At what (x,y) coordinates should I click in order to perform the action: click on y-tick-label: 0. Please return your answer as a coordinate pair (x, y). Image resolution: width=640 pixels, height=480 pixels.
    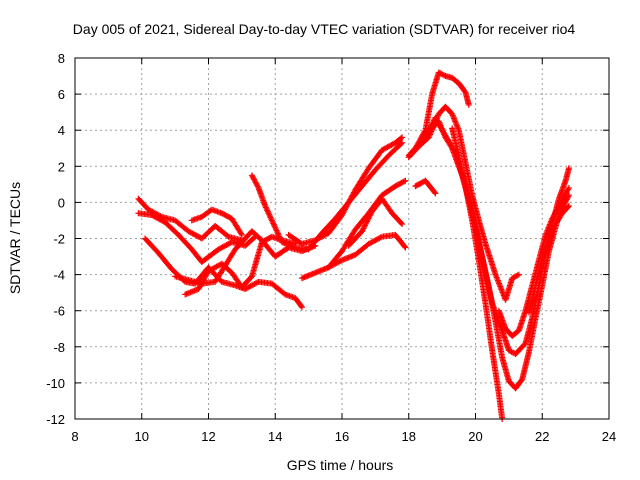
    Looking at the image, I should click on (61, 202).